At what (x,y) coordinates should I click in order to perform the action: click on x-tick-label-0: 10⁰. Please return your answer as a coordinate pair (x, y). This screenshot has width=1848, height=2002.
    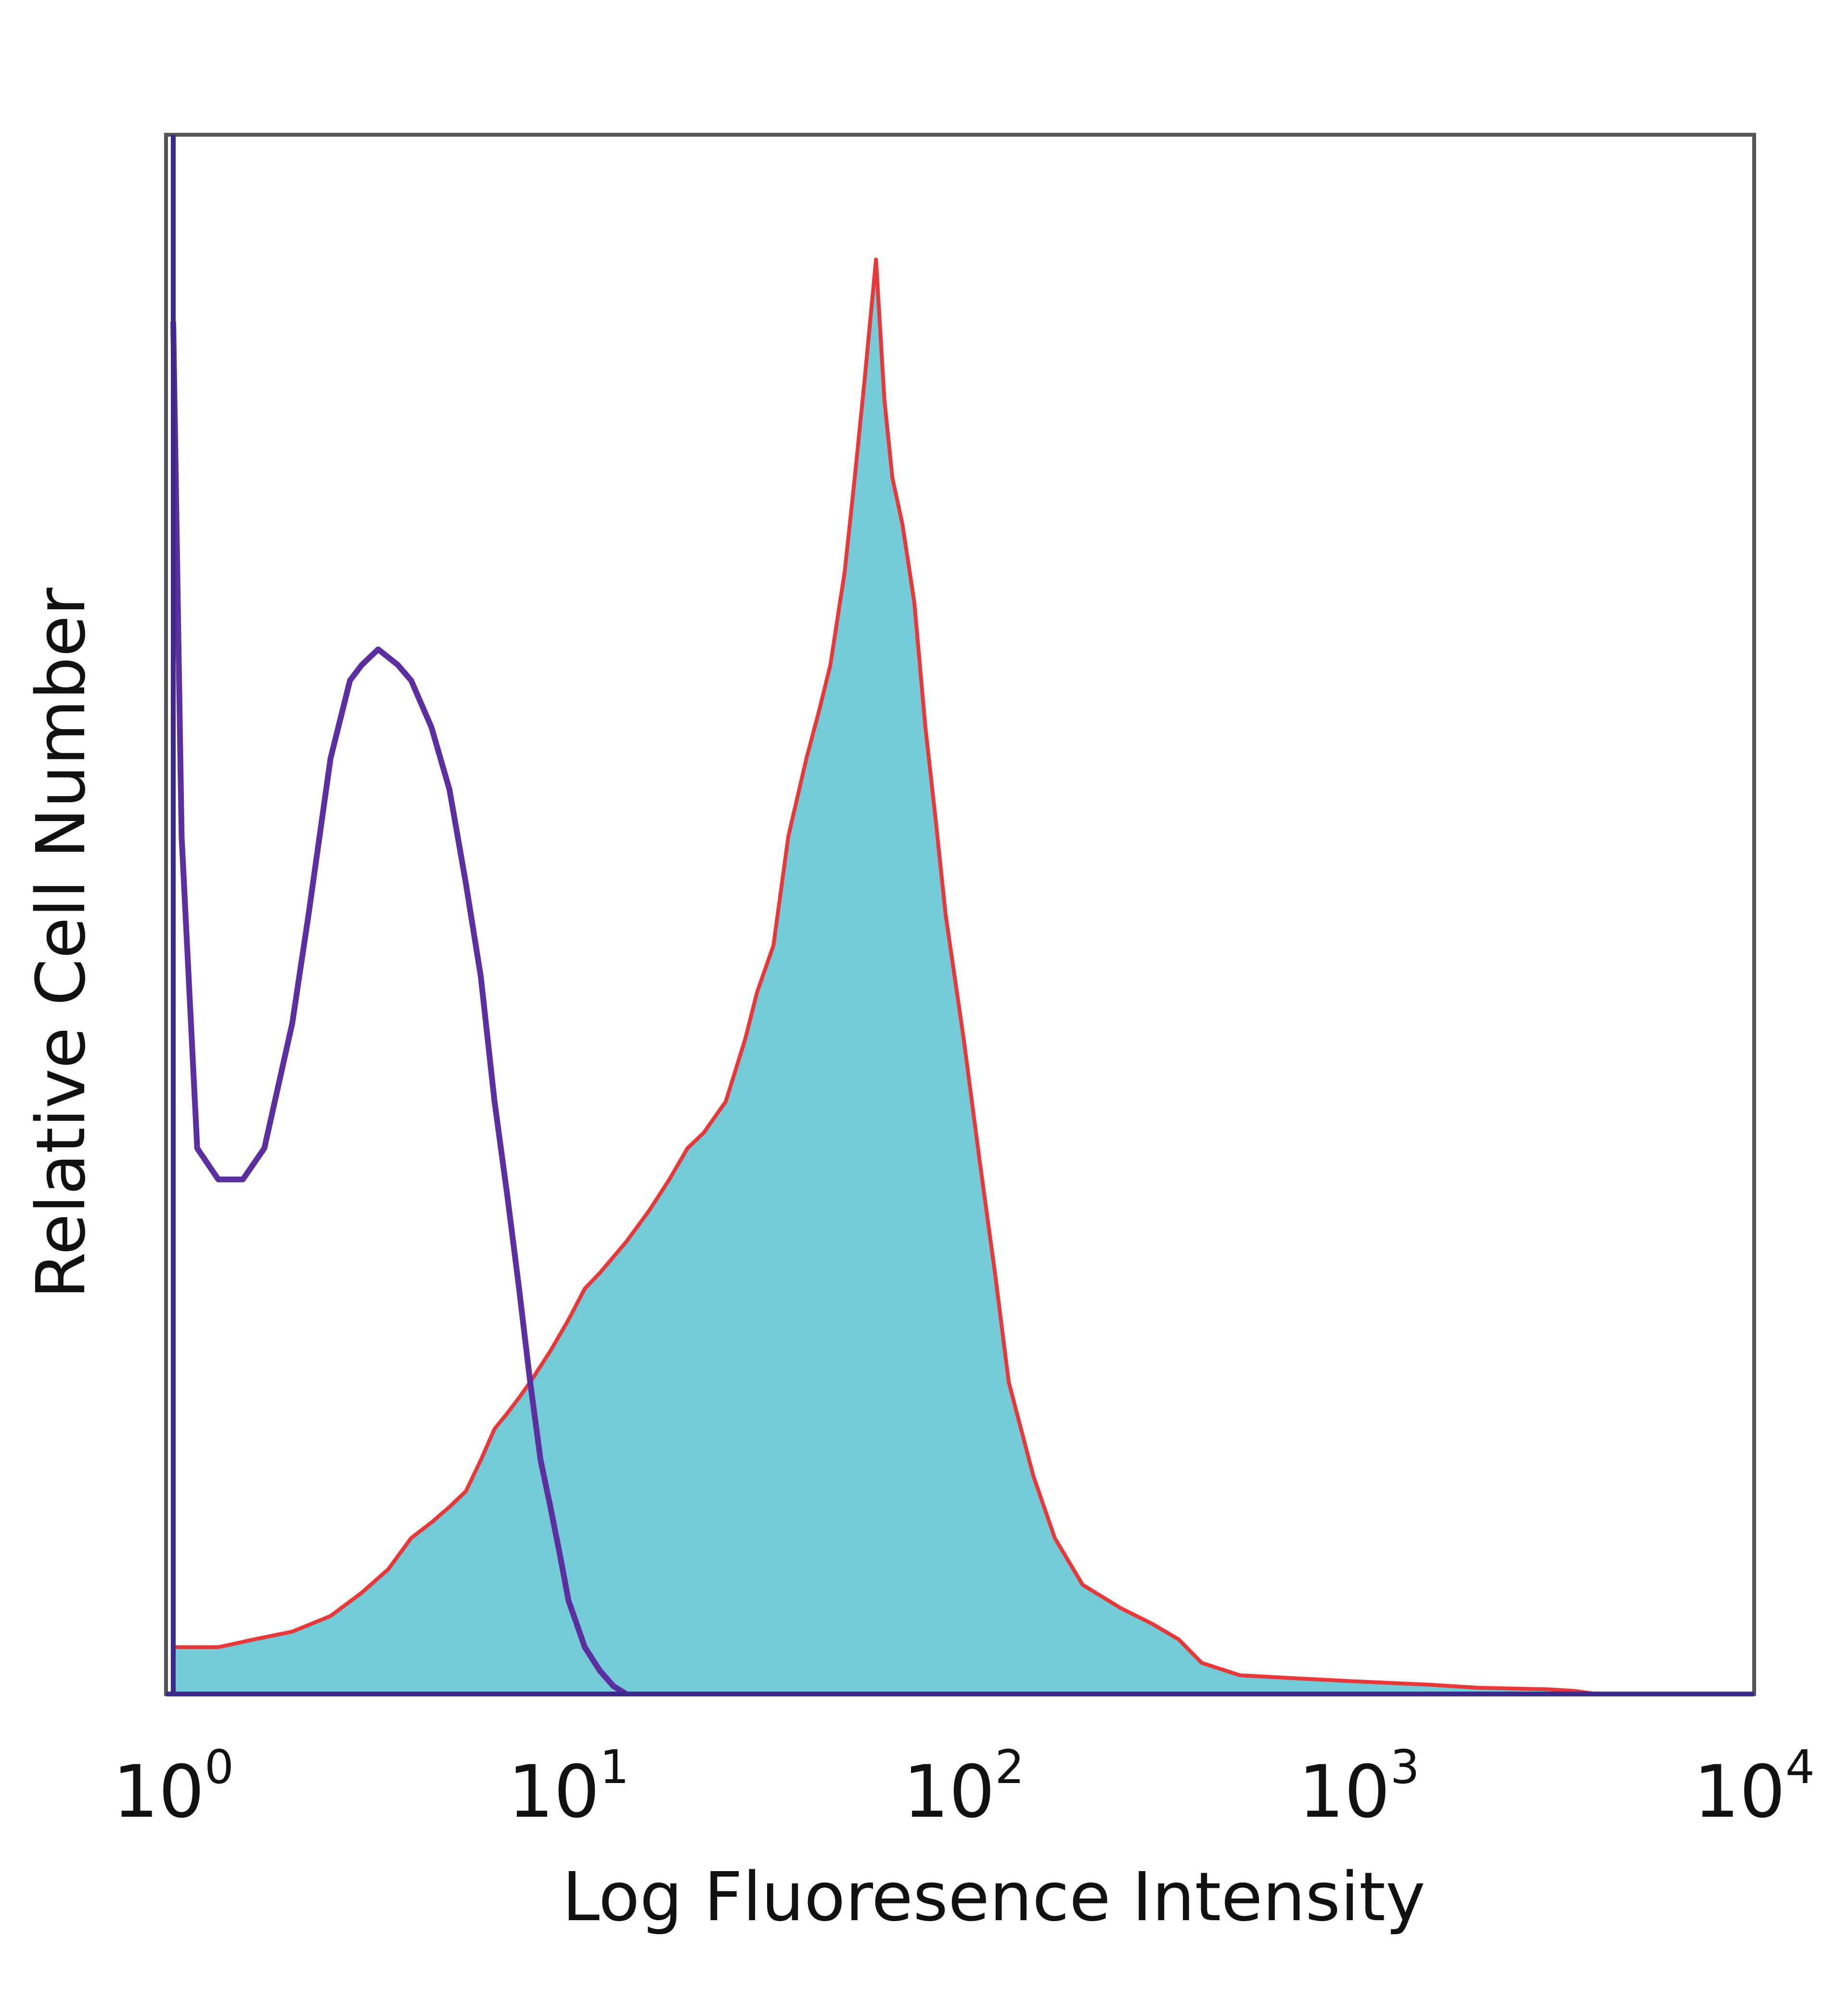
    Looking at the image, I should click on (173, 1787).